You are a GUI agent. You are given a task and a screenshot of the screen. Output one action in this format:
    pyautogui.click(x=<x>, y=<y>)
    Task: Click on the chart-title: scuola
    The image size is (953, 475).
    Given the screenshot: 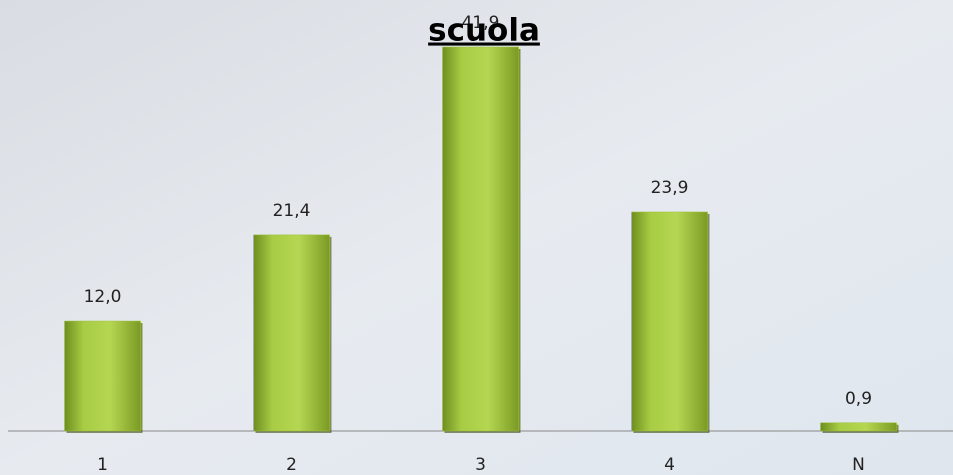 What is the action you would take?
    pyautogui.click(x=484, y=31)
    